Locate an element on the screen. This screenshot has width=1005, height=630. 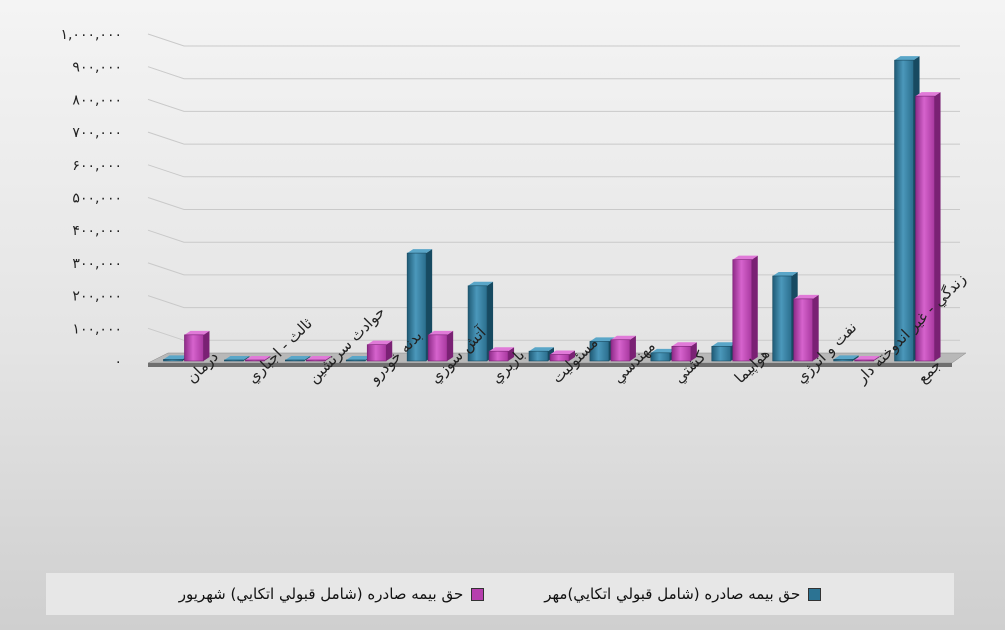
y-tick-label: ۶۰۰,۰۰۰ is located at coordinates (97, 166).